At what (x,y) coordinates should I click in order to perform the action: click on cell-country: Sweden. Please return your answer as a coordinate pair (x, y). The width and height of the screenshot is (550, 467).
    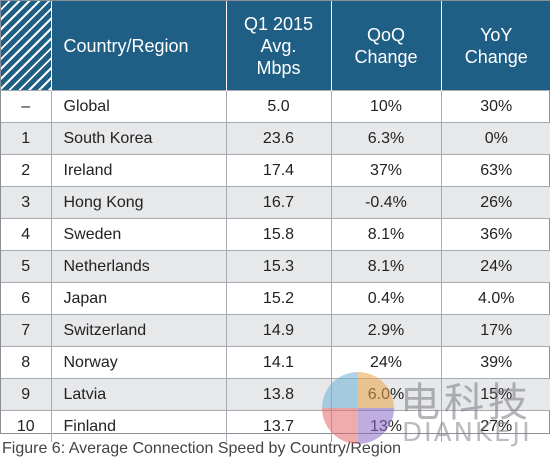
    Looking at the image, I should click on (138, 234).